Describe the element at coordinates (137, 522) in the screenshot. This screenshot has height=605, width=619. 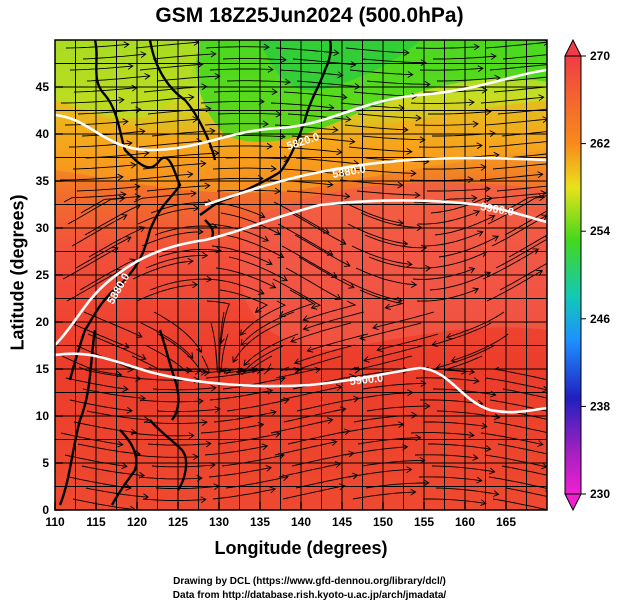
I see `x-tick-label: 120` at that location.